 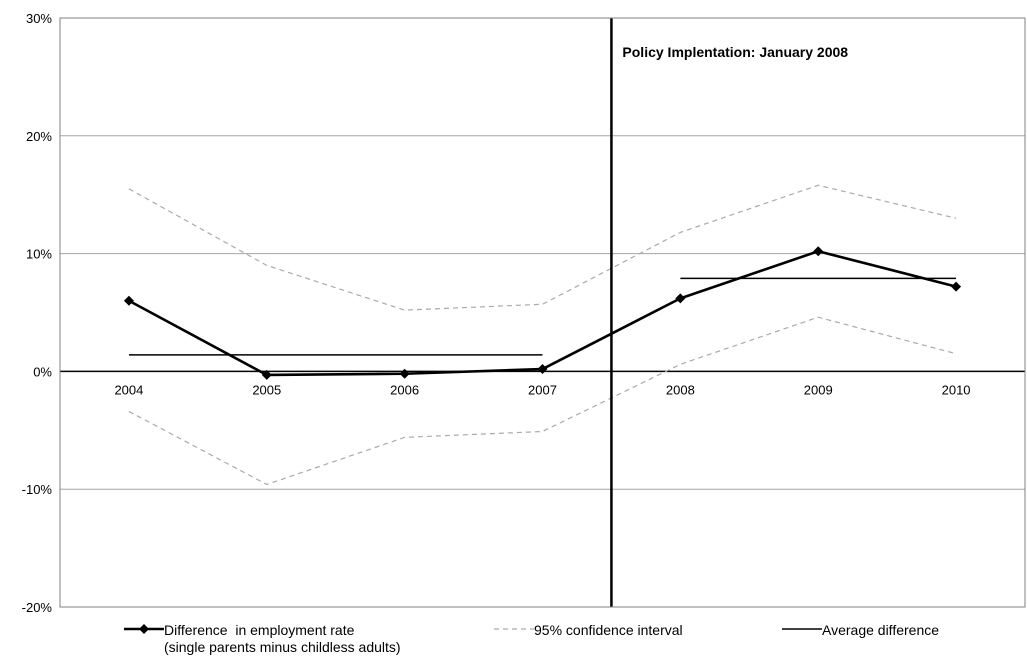 What do you see at coordinates (37, 489) in the screenshot?
I see `y-tick-label: -10%` at bounding box center [37, 489].